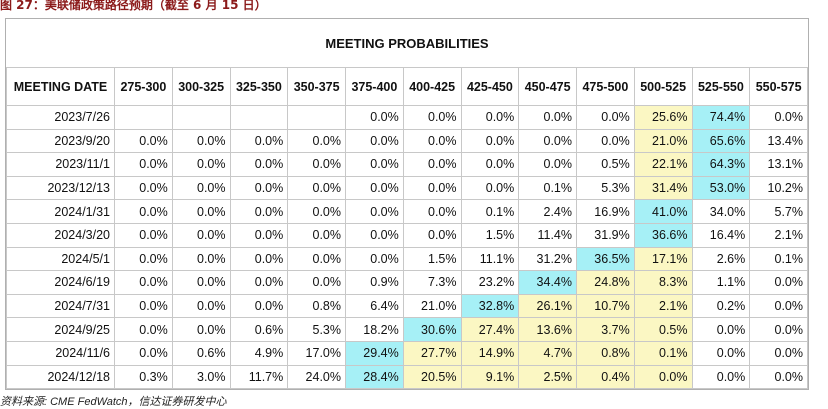  Describe the element at coordinates (490, 282) in the screenshot. I see `probability-cell: 23.2%` at that location.